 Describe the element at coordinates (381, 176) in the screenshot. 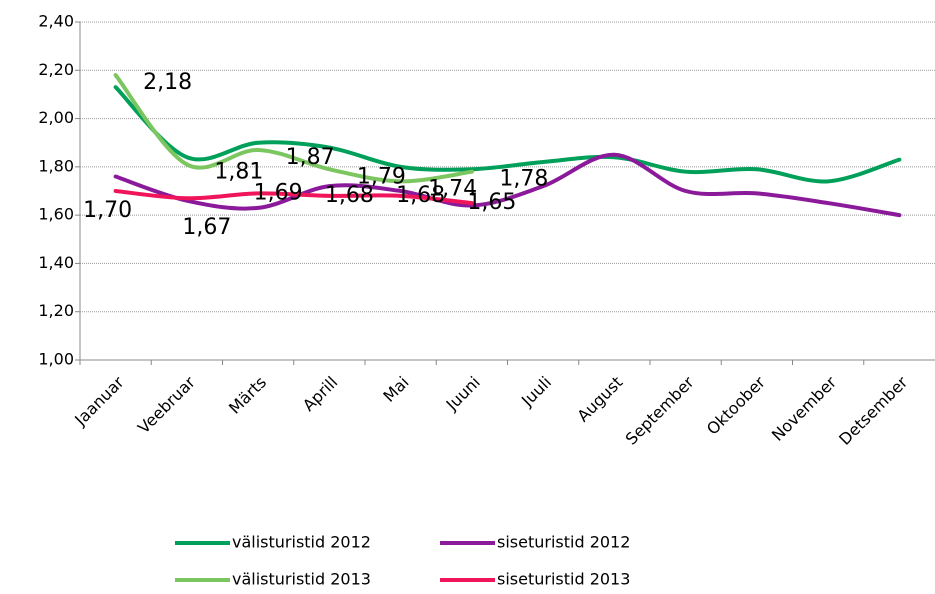

I see `data-label: 1,79` at that location.